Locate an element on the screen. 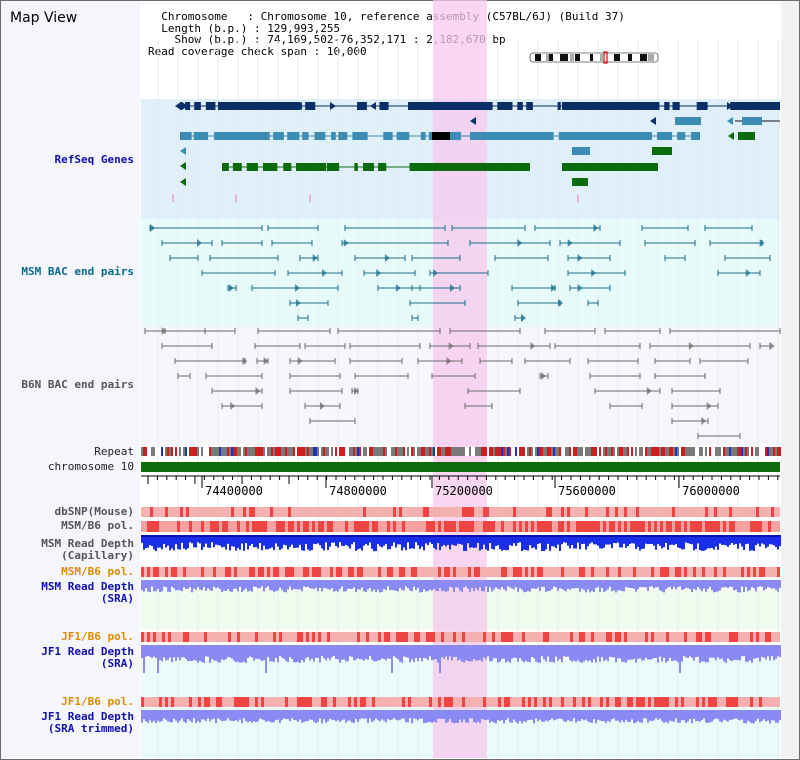 The image size is (800, 760). msm-b6-pol-2-label: MSM/B6 pol. is located at coordinates (97, 571).